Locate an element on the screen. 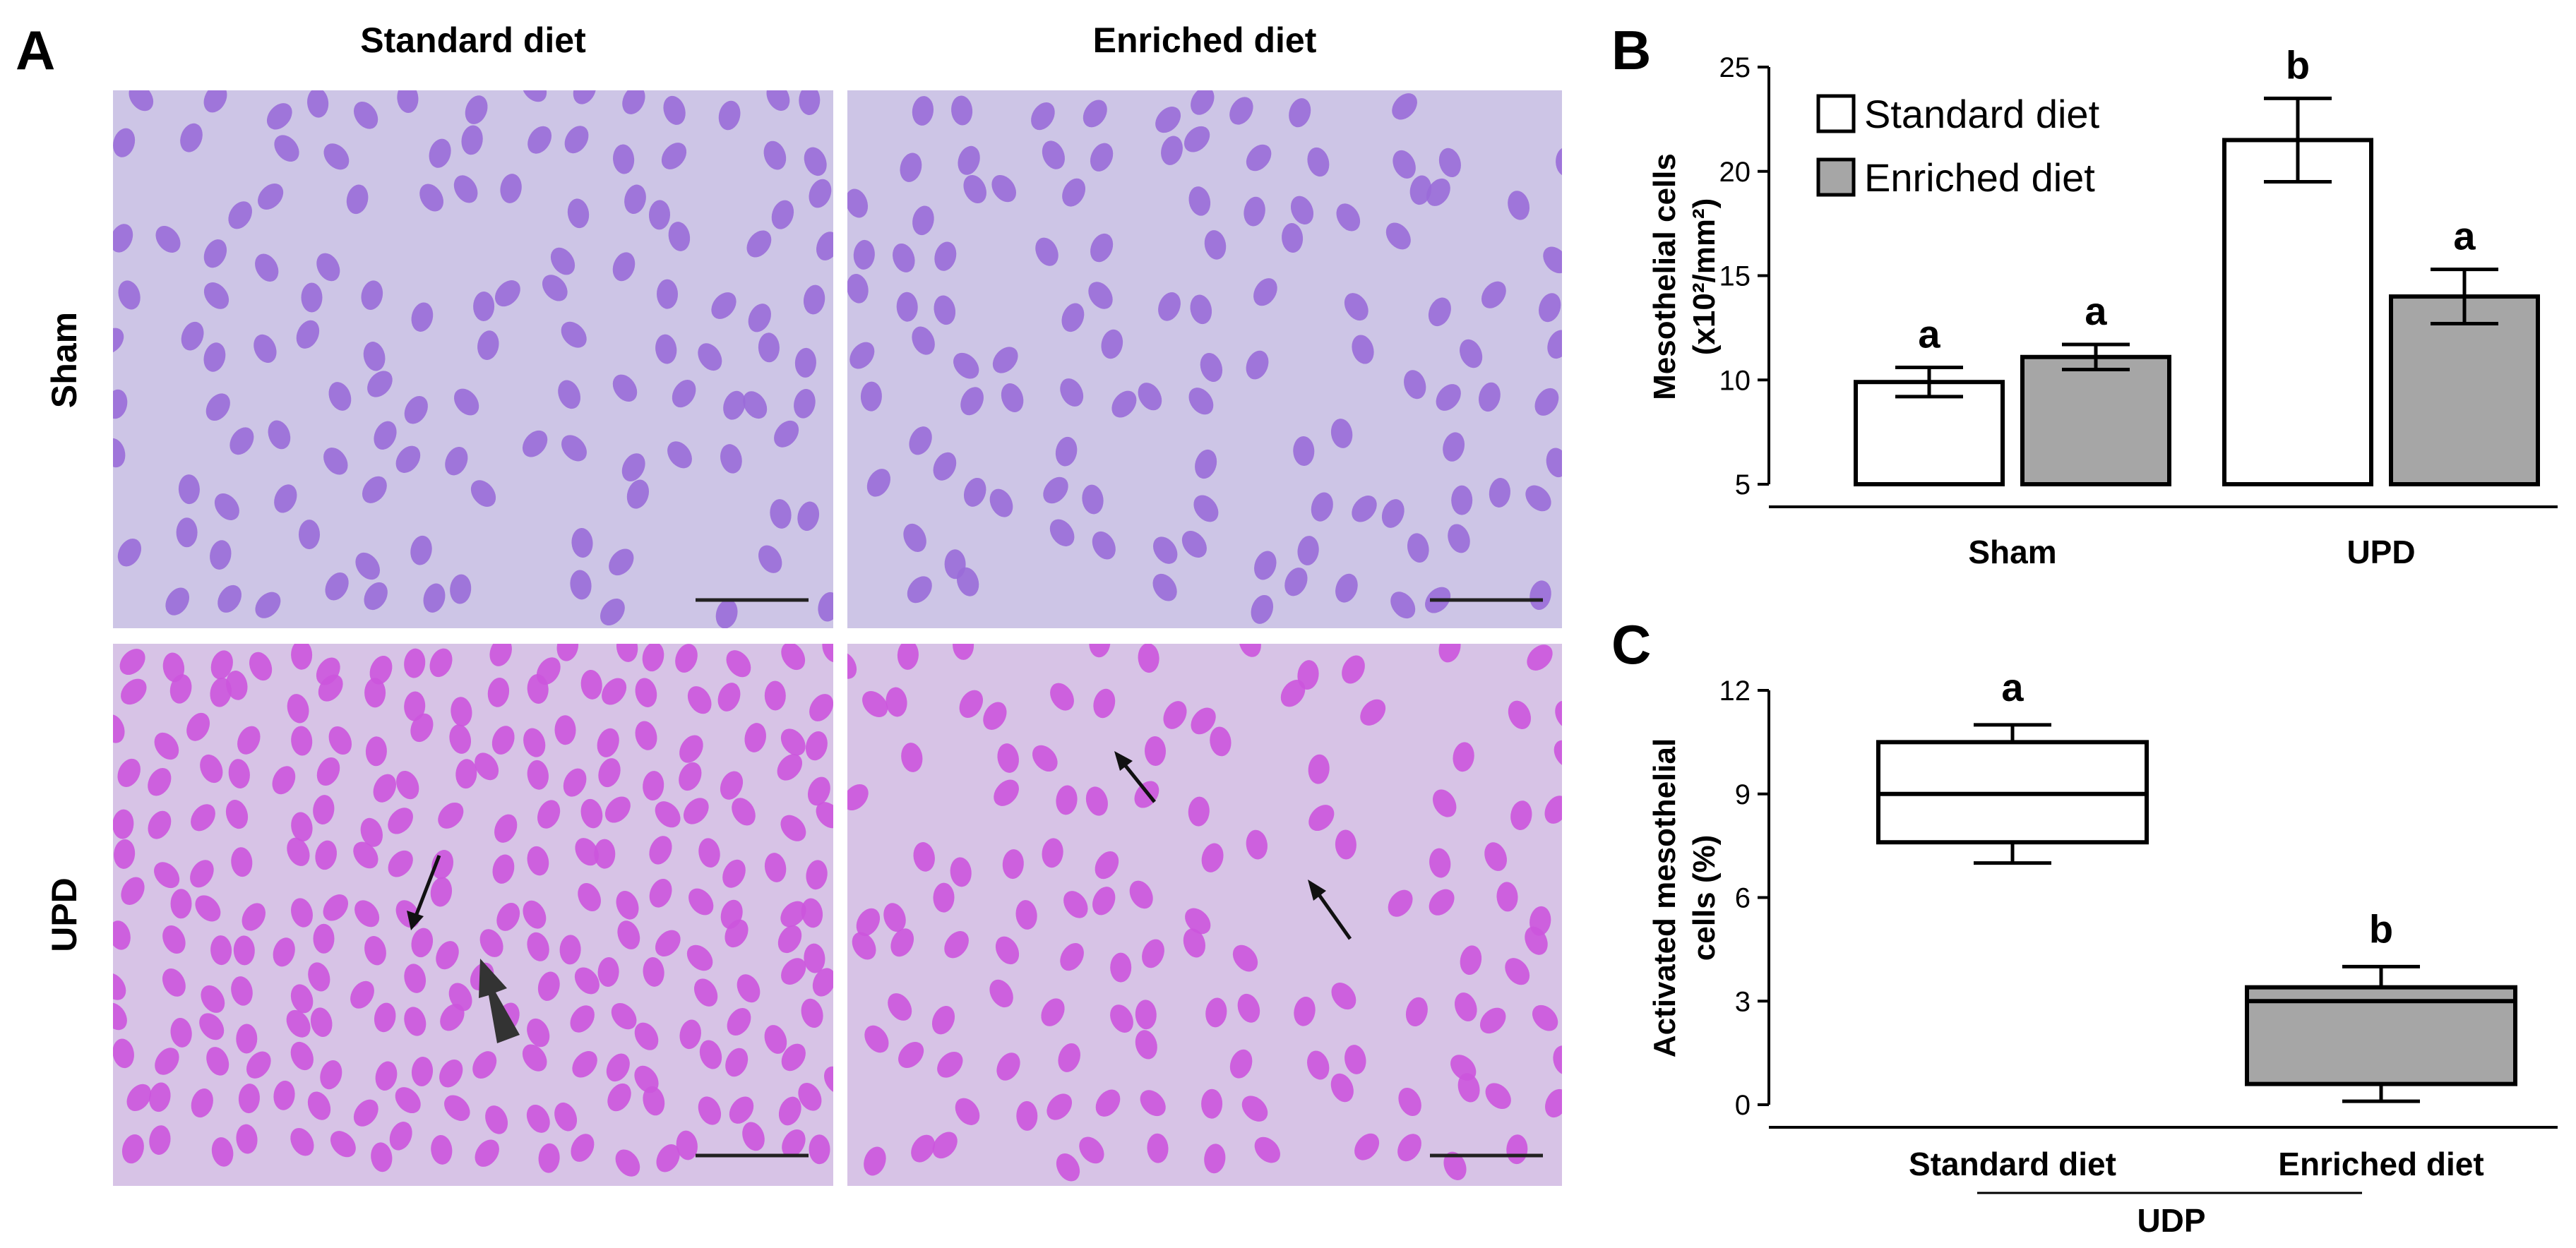 The width and height of the screenshot is (2576, 1248). significance-letter: a is located at coordinates (2012, 687).